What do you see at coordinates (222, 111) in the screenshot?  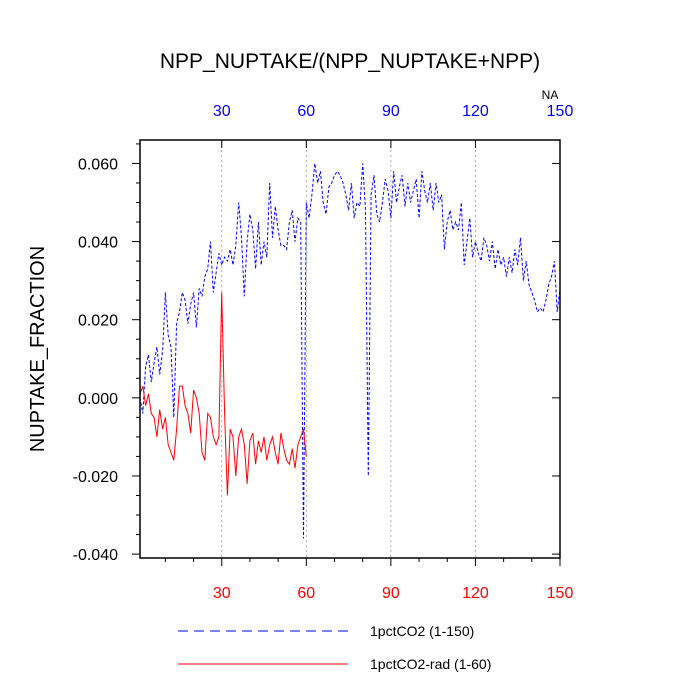 I see `x-tick-label-top-0: 30` at bounding box center [222, 111].